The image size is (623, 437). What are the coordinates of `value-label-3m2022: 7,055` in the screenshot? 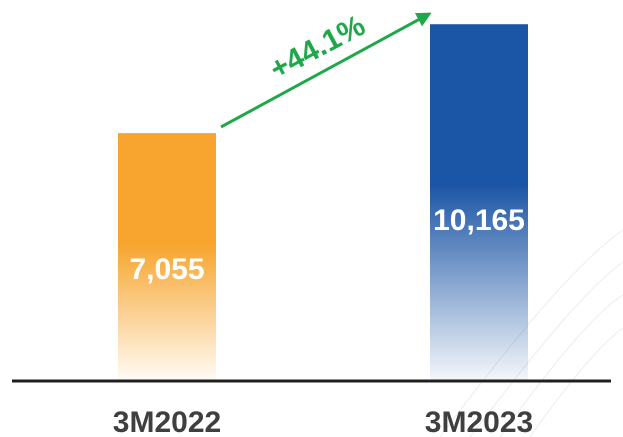 It's located at (166, 269).